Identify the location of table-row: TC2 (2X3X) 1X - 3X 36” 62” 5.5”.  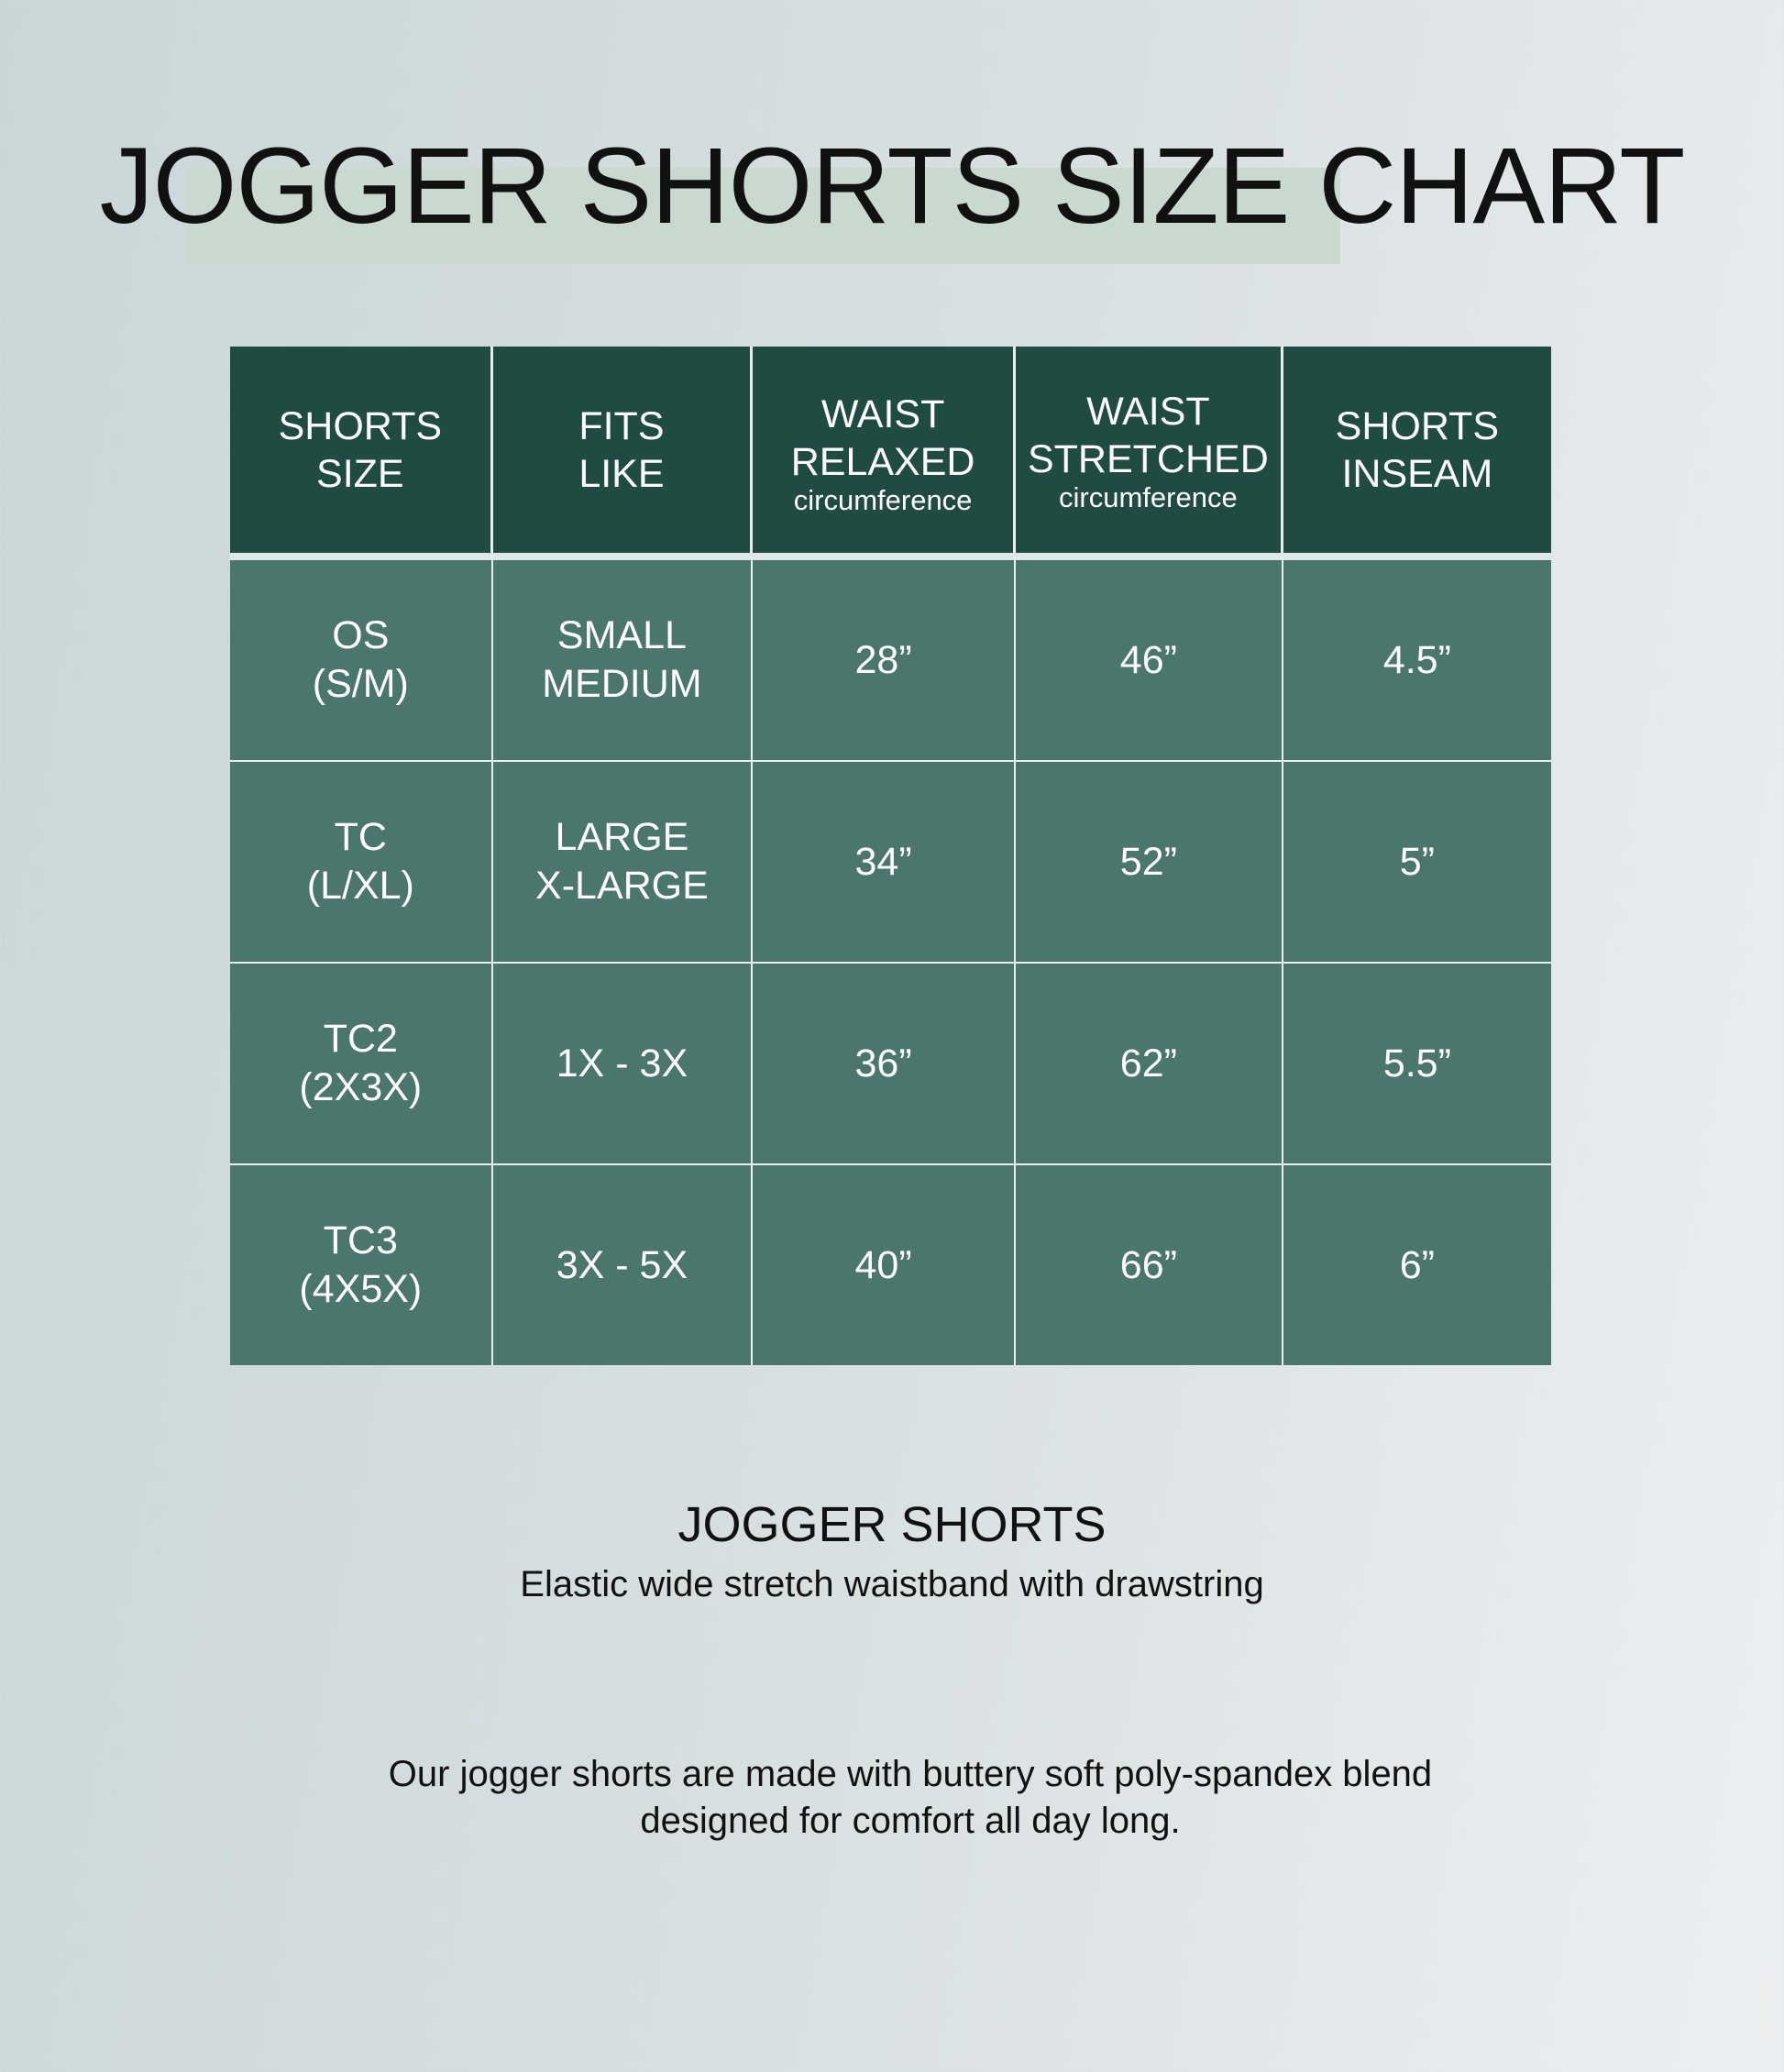
(891, 1062).